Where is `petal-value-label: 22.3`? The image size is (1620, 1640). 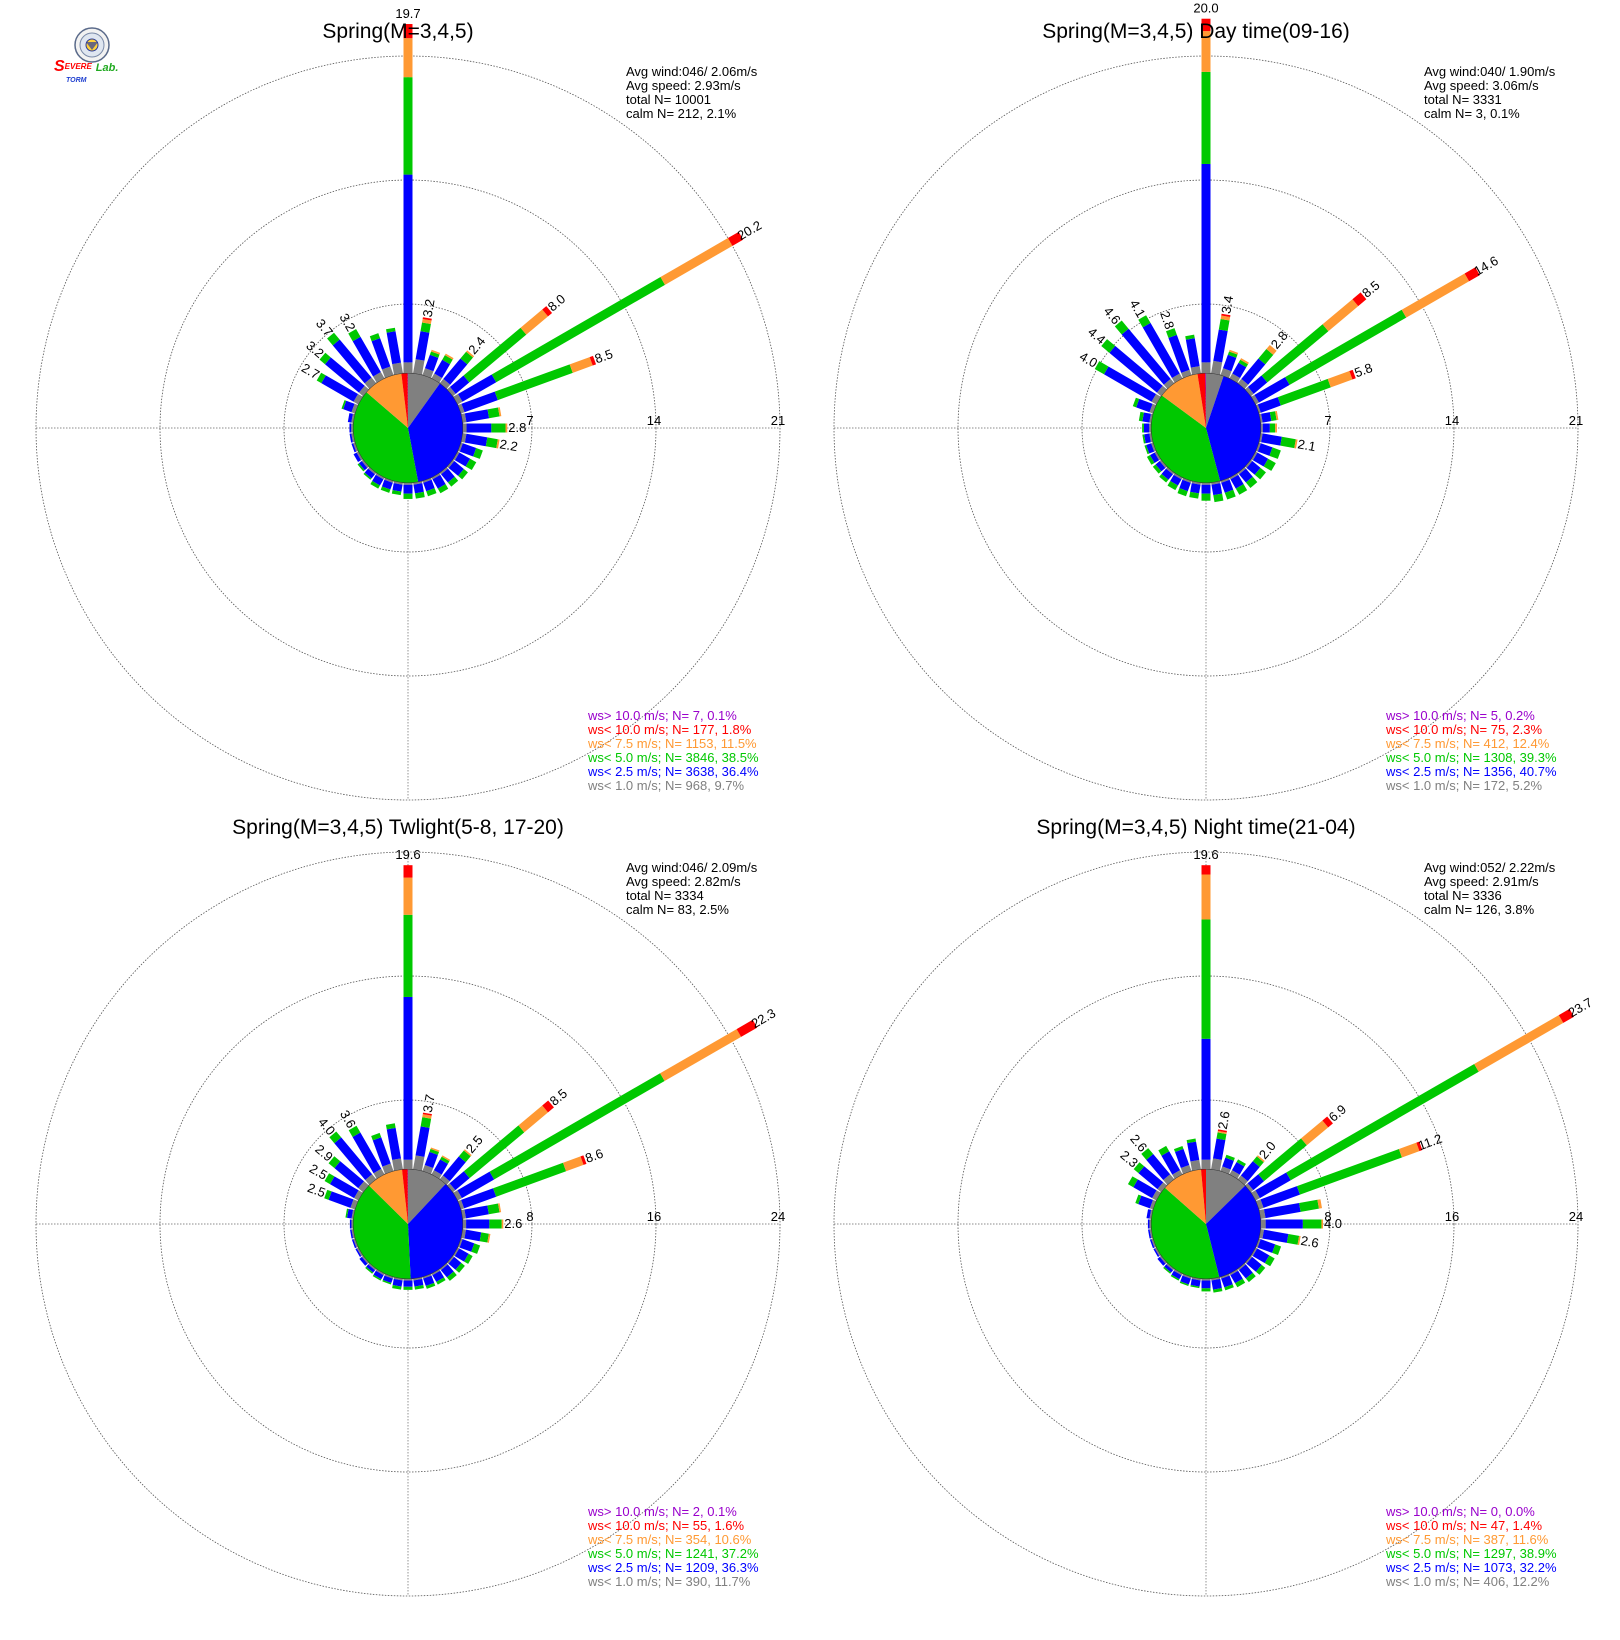 petal-value-label: 22.3 is located at coordinates (763, 1018).